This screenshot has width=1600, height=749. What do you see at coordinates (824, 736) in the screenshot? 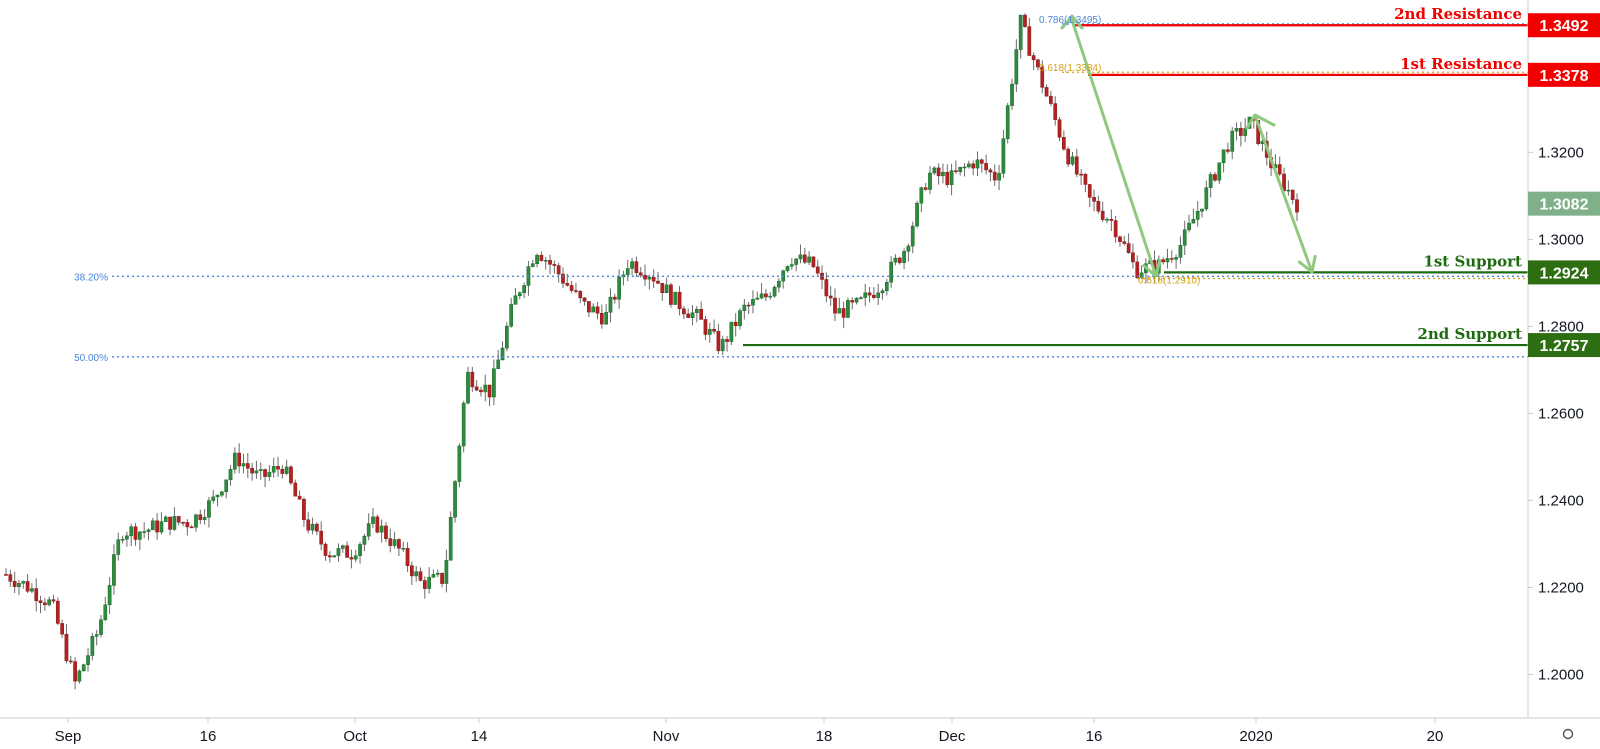
I see `x-tick-label: 18` at bounding box center [824, 736].